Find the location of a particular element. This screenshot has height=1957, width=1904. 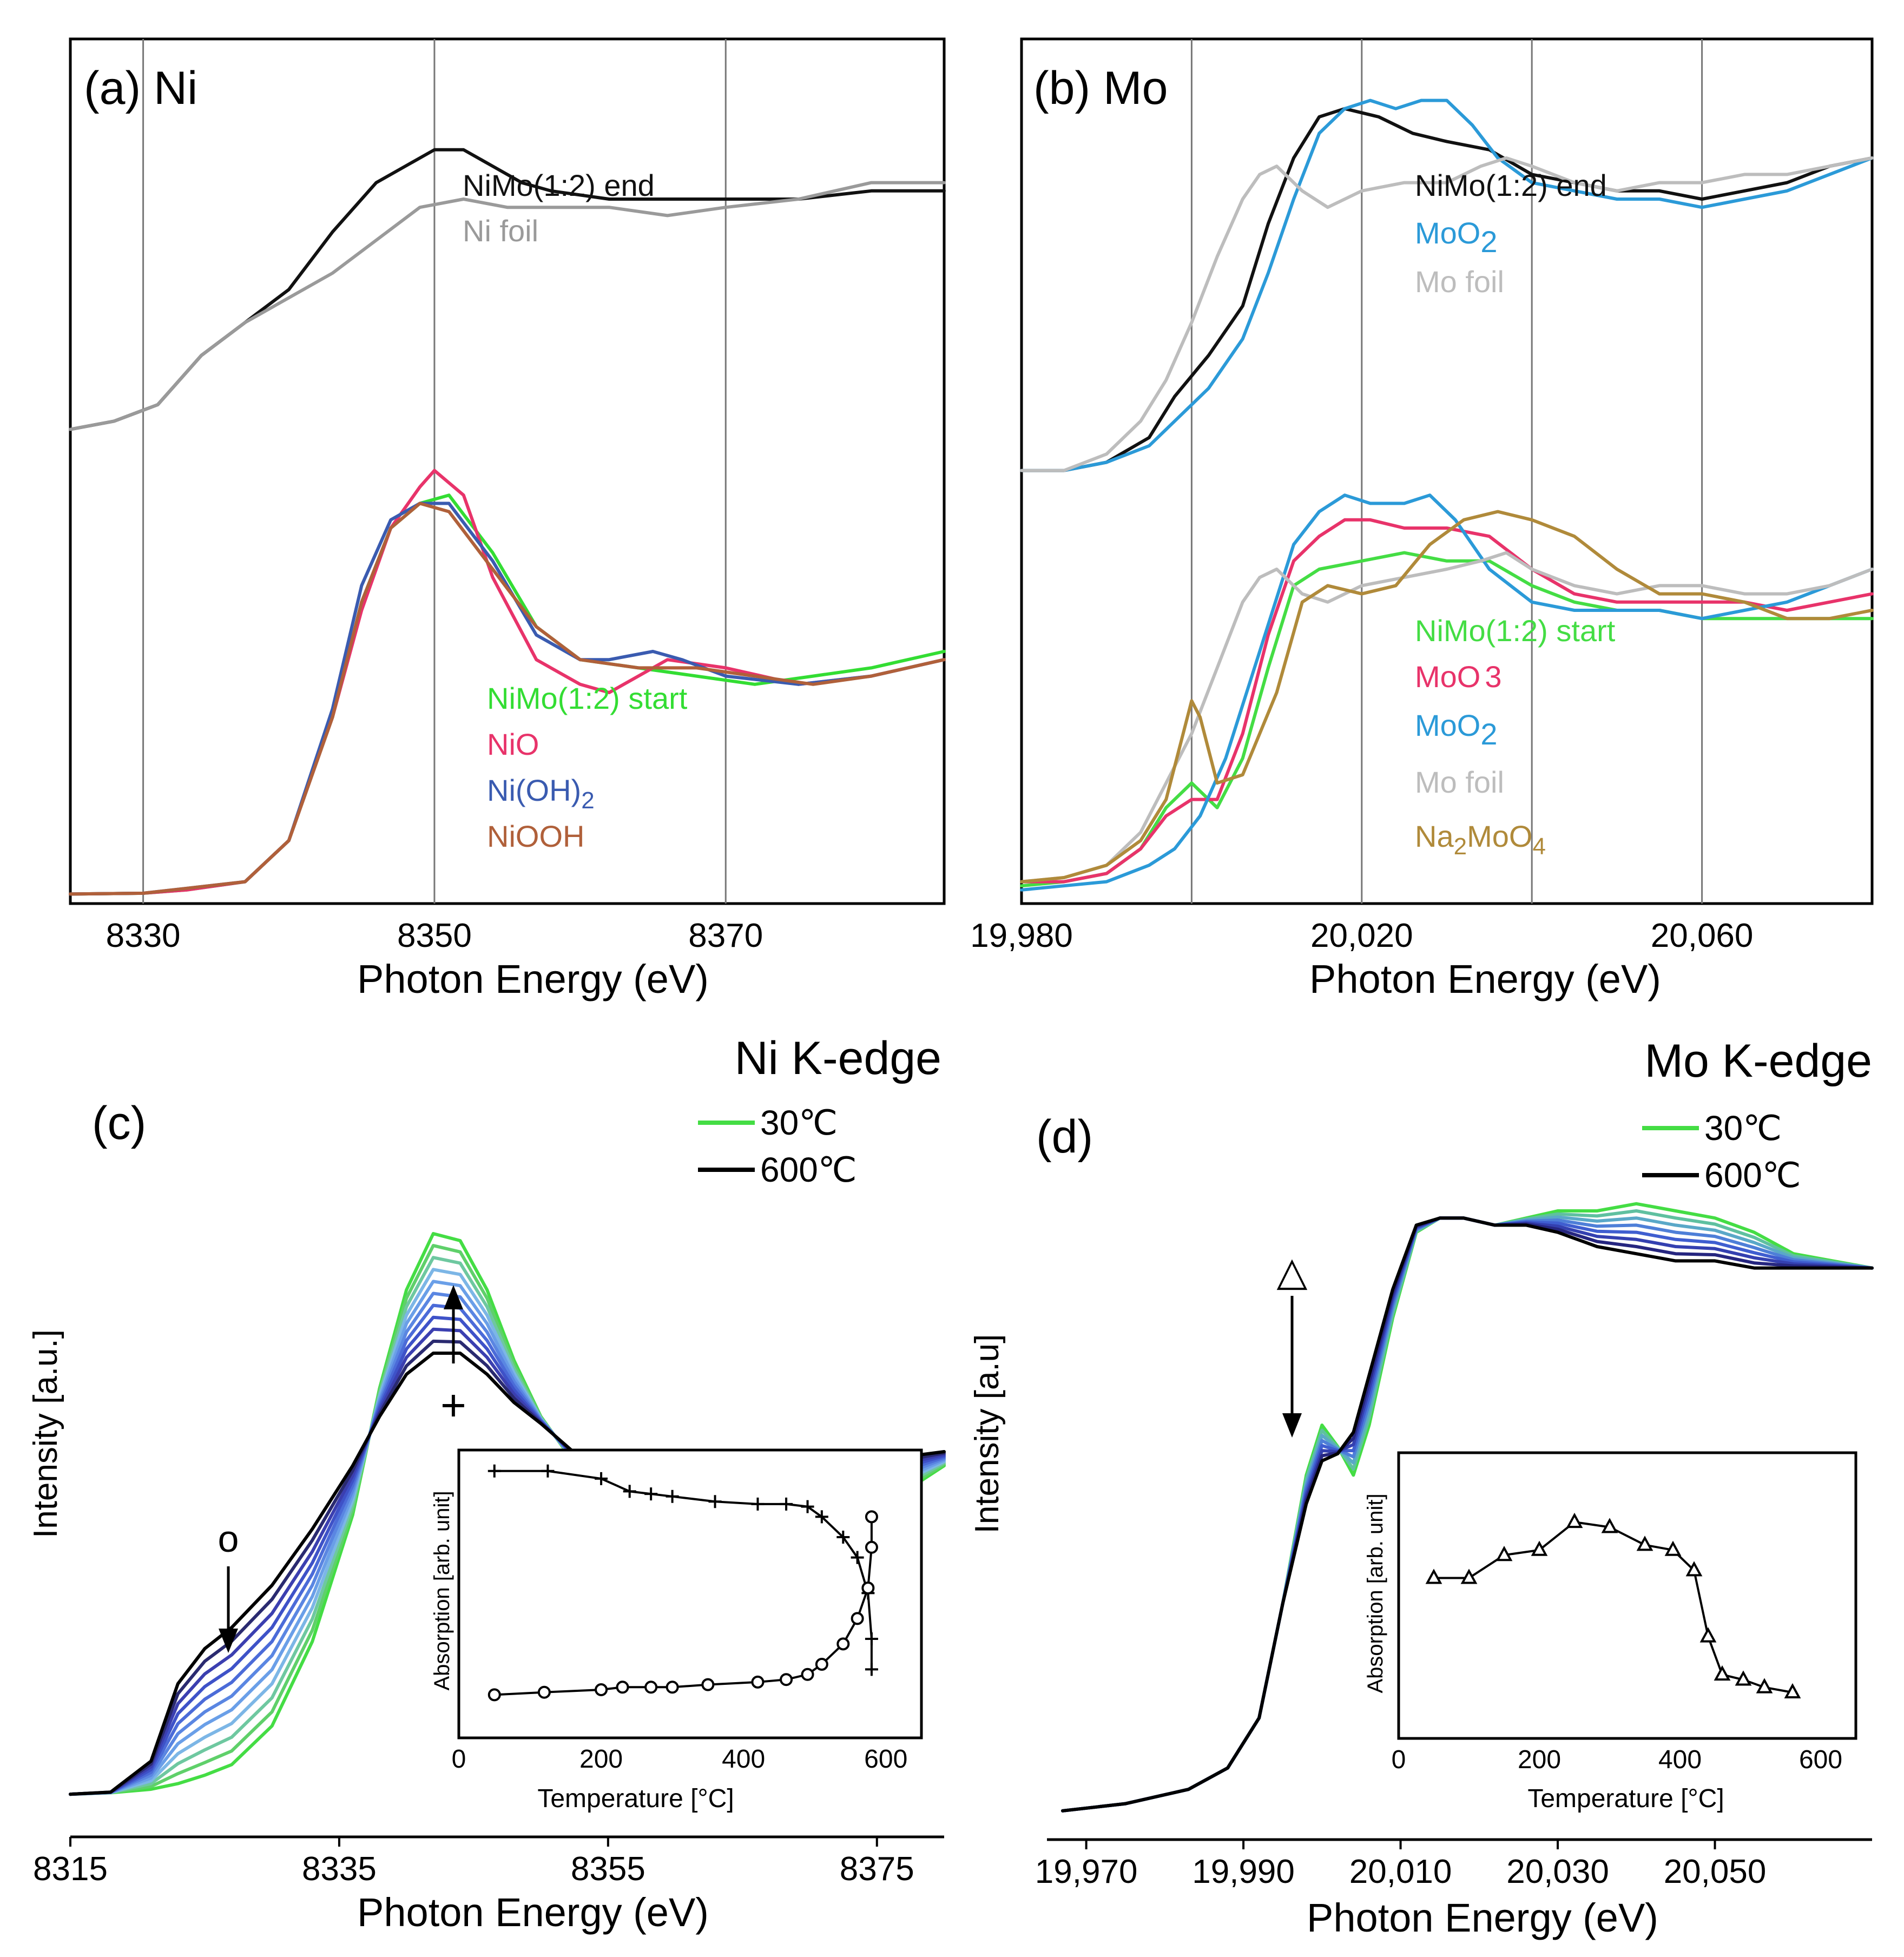

legend-item: Mo foil is located at coordinates (1459, 782).